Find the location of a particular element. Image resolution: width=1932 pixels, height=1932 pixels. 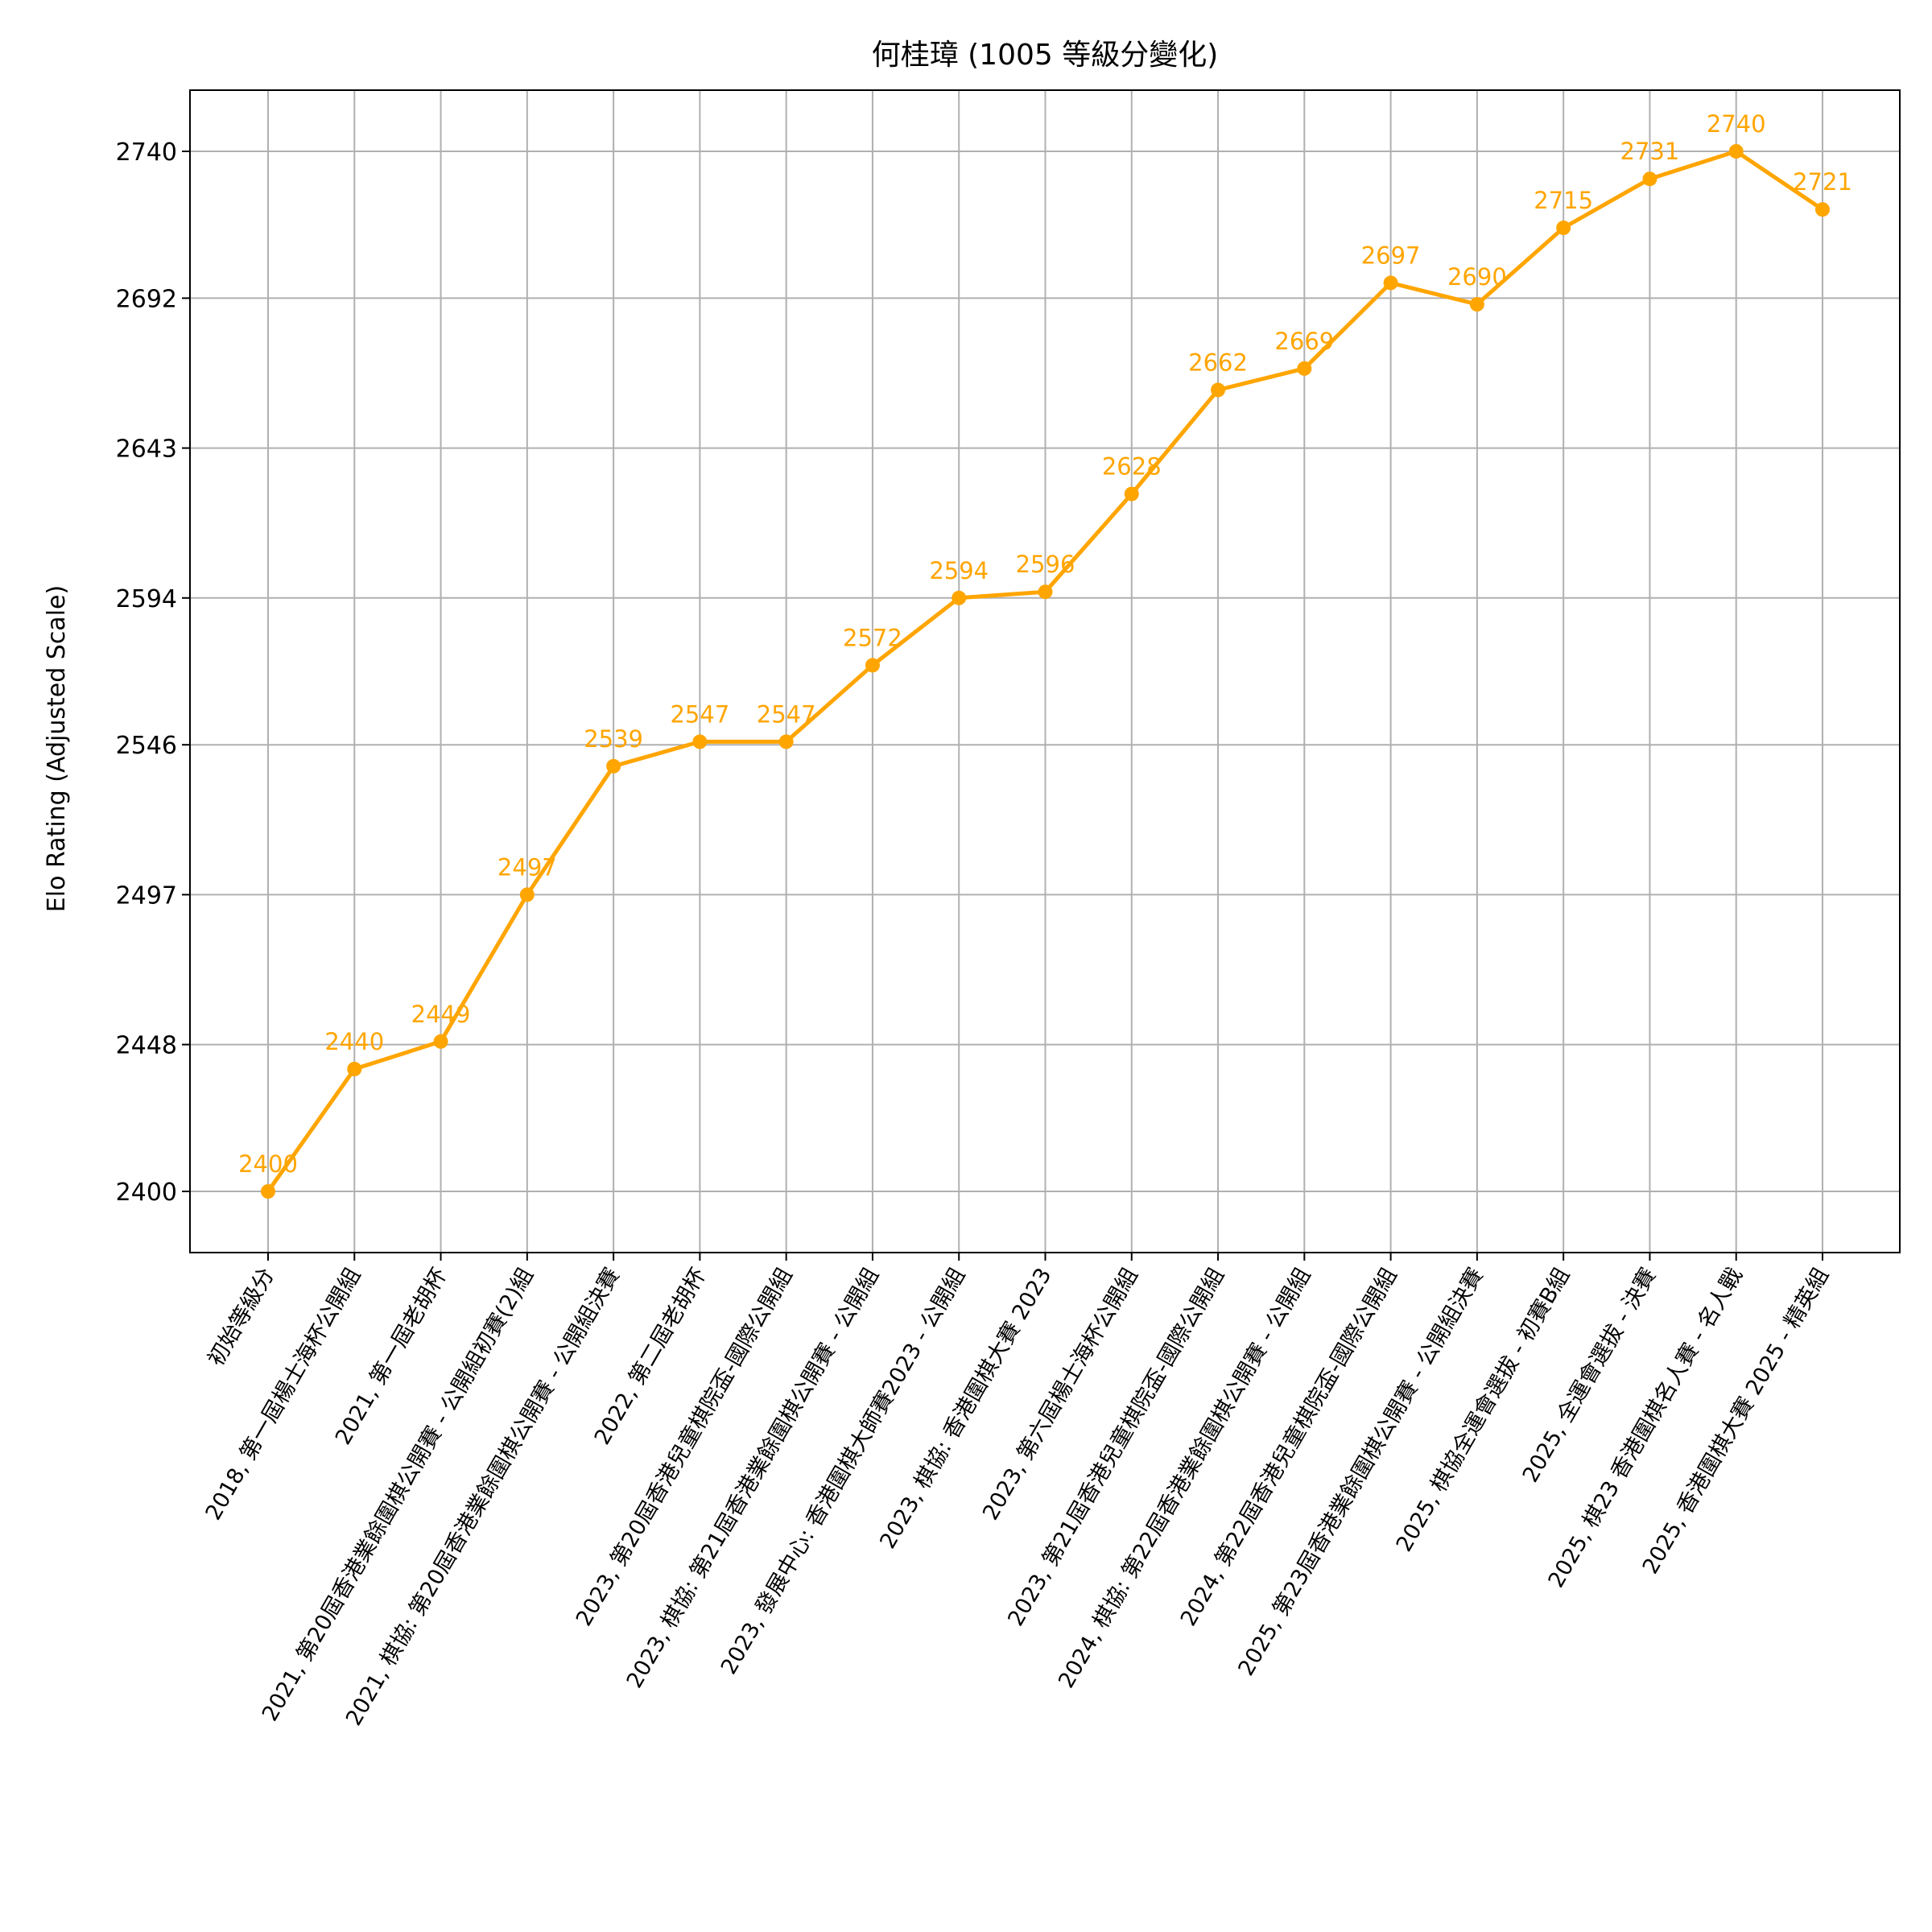

data-label: 2690 is located at coordinates (1477, 277).